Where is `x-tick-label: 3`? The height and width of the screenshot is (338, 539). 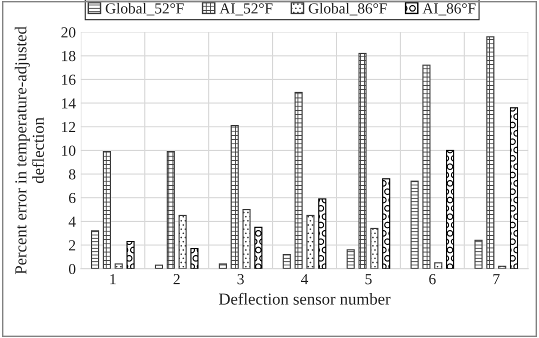 x-tick-label: 3 is located at coordinates (241, 279).